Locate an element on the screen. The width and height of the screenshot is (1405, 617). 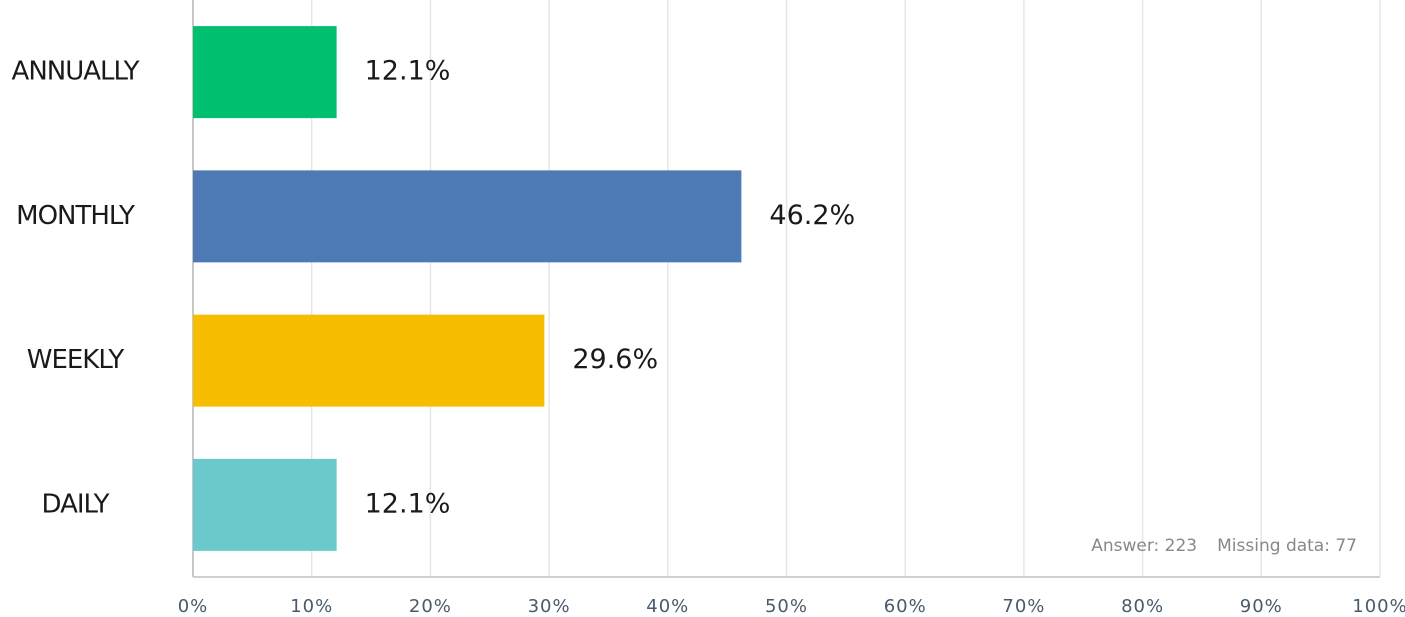
x-tick-label: 60% is located at coordinates (905, 606).